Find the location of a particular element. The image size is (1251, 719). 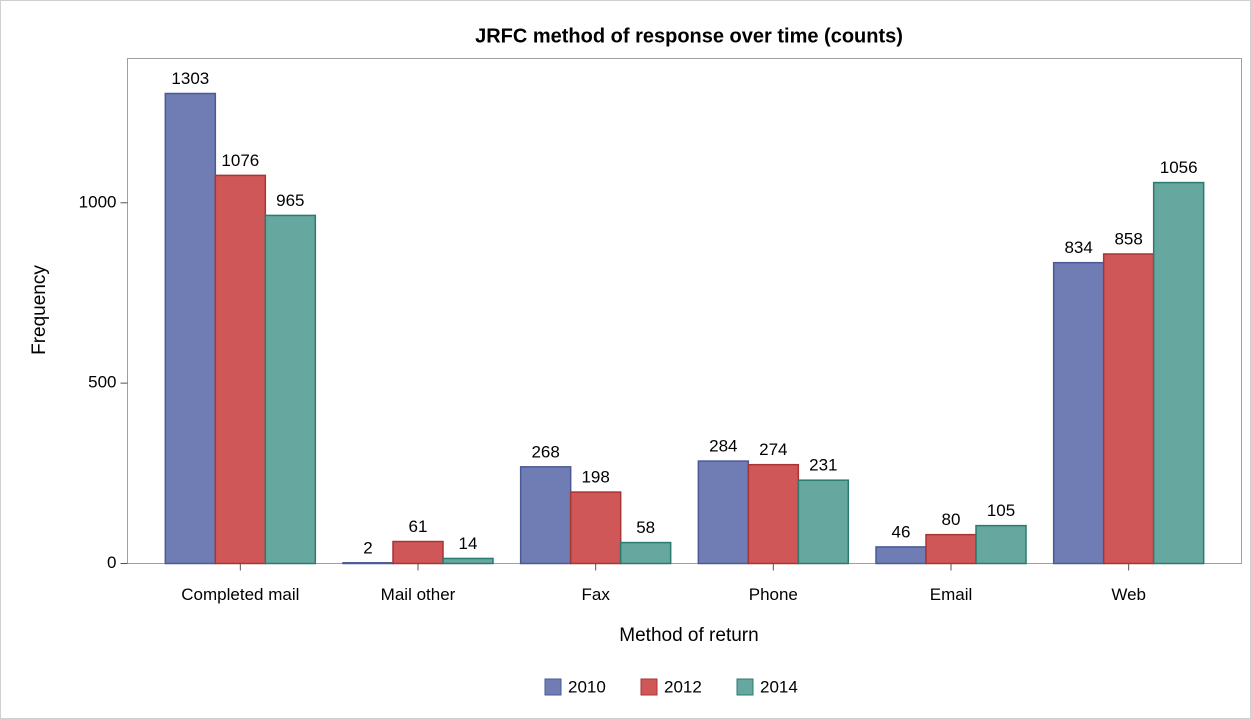

legend-label: 2014 is located at coordinates (779, 686).